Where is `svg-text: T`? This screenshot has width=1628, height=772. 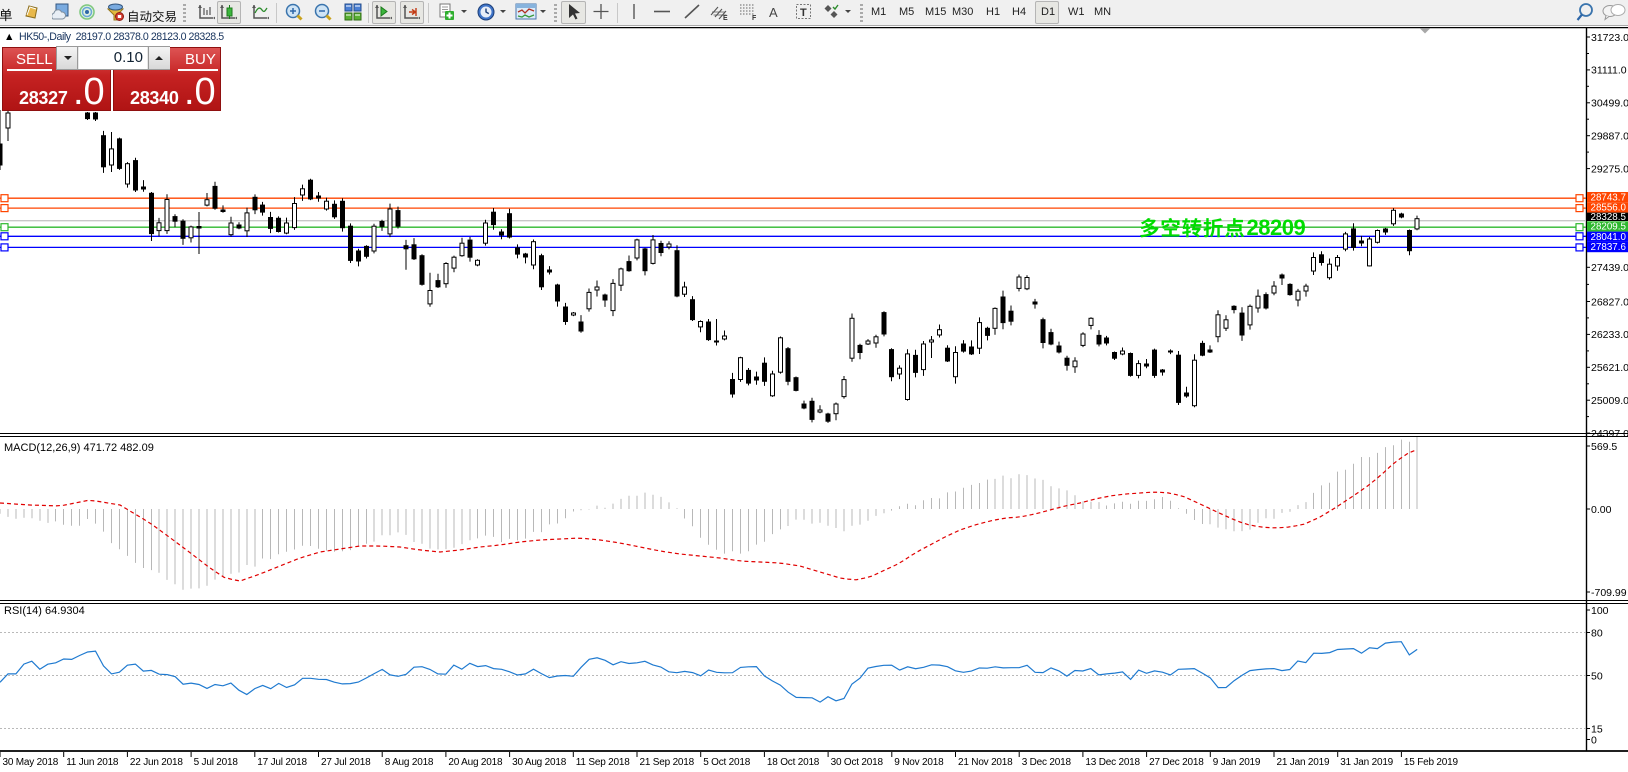
svg-text: T is located at coordinates (803, 13).